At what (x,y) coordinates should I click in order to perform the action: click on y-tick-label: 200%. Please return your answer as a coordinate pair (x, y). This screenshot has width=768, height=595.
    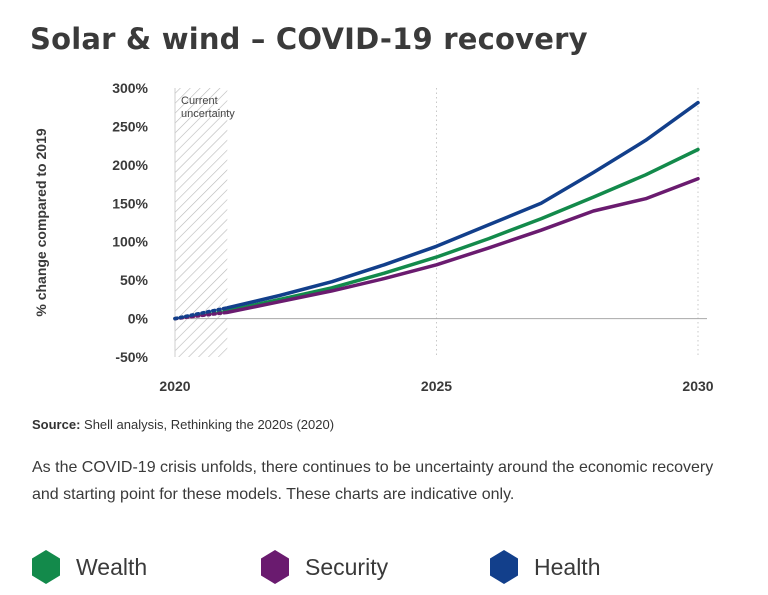
    Looking at the image, I should click on (130, 165).